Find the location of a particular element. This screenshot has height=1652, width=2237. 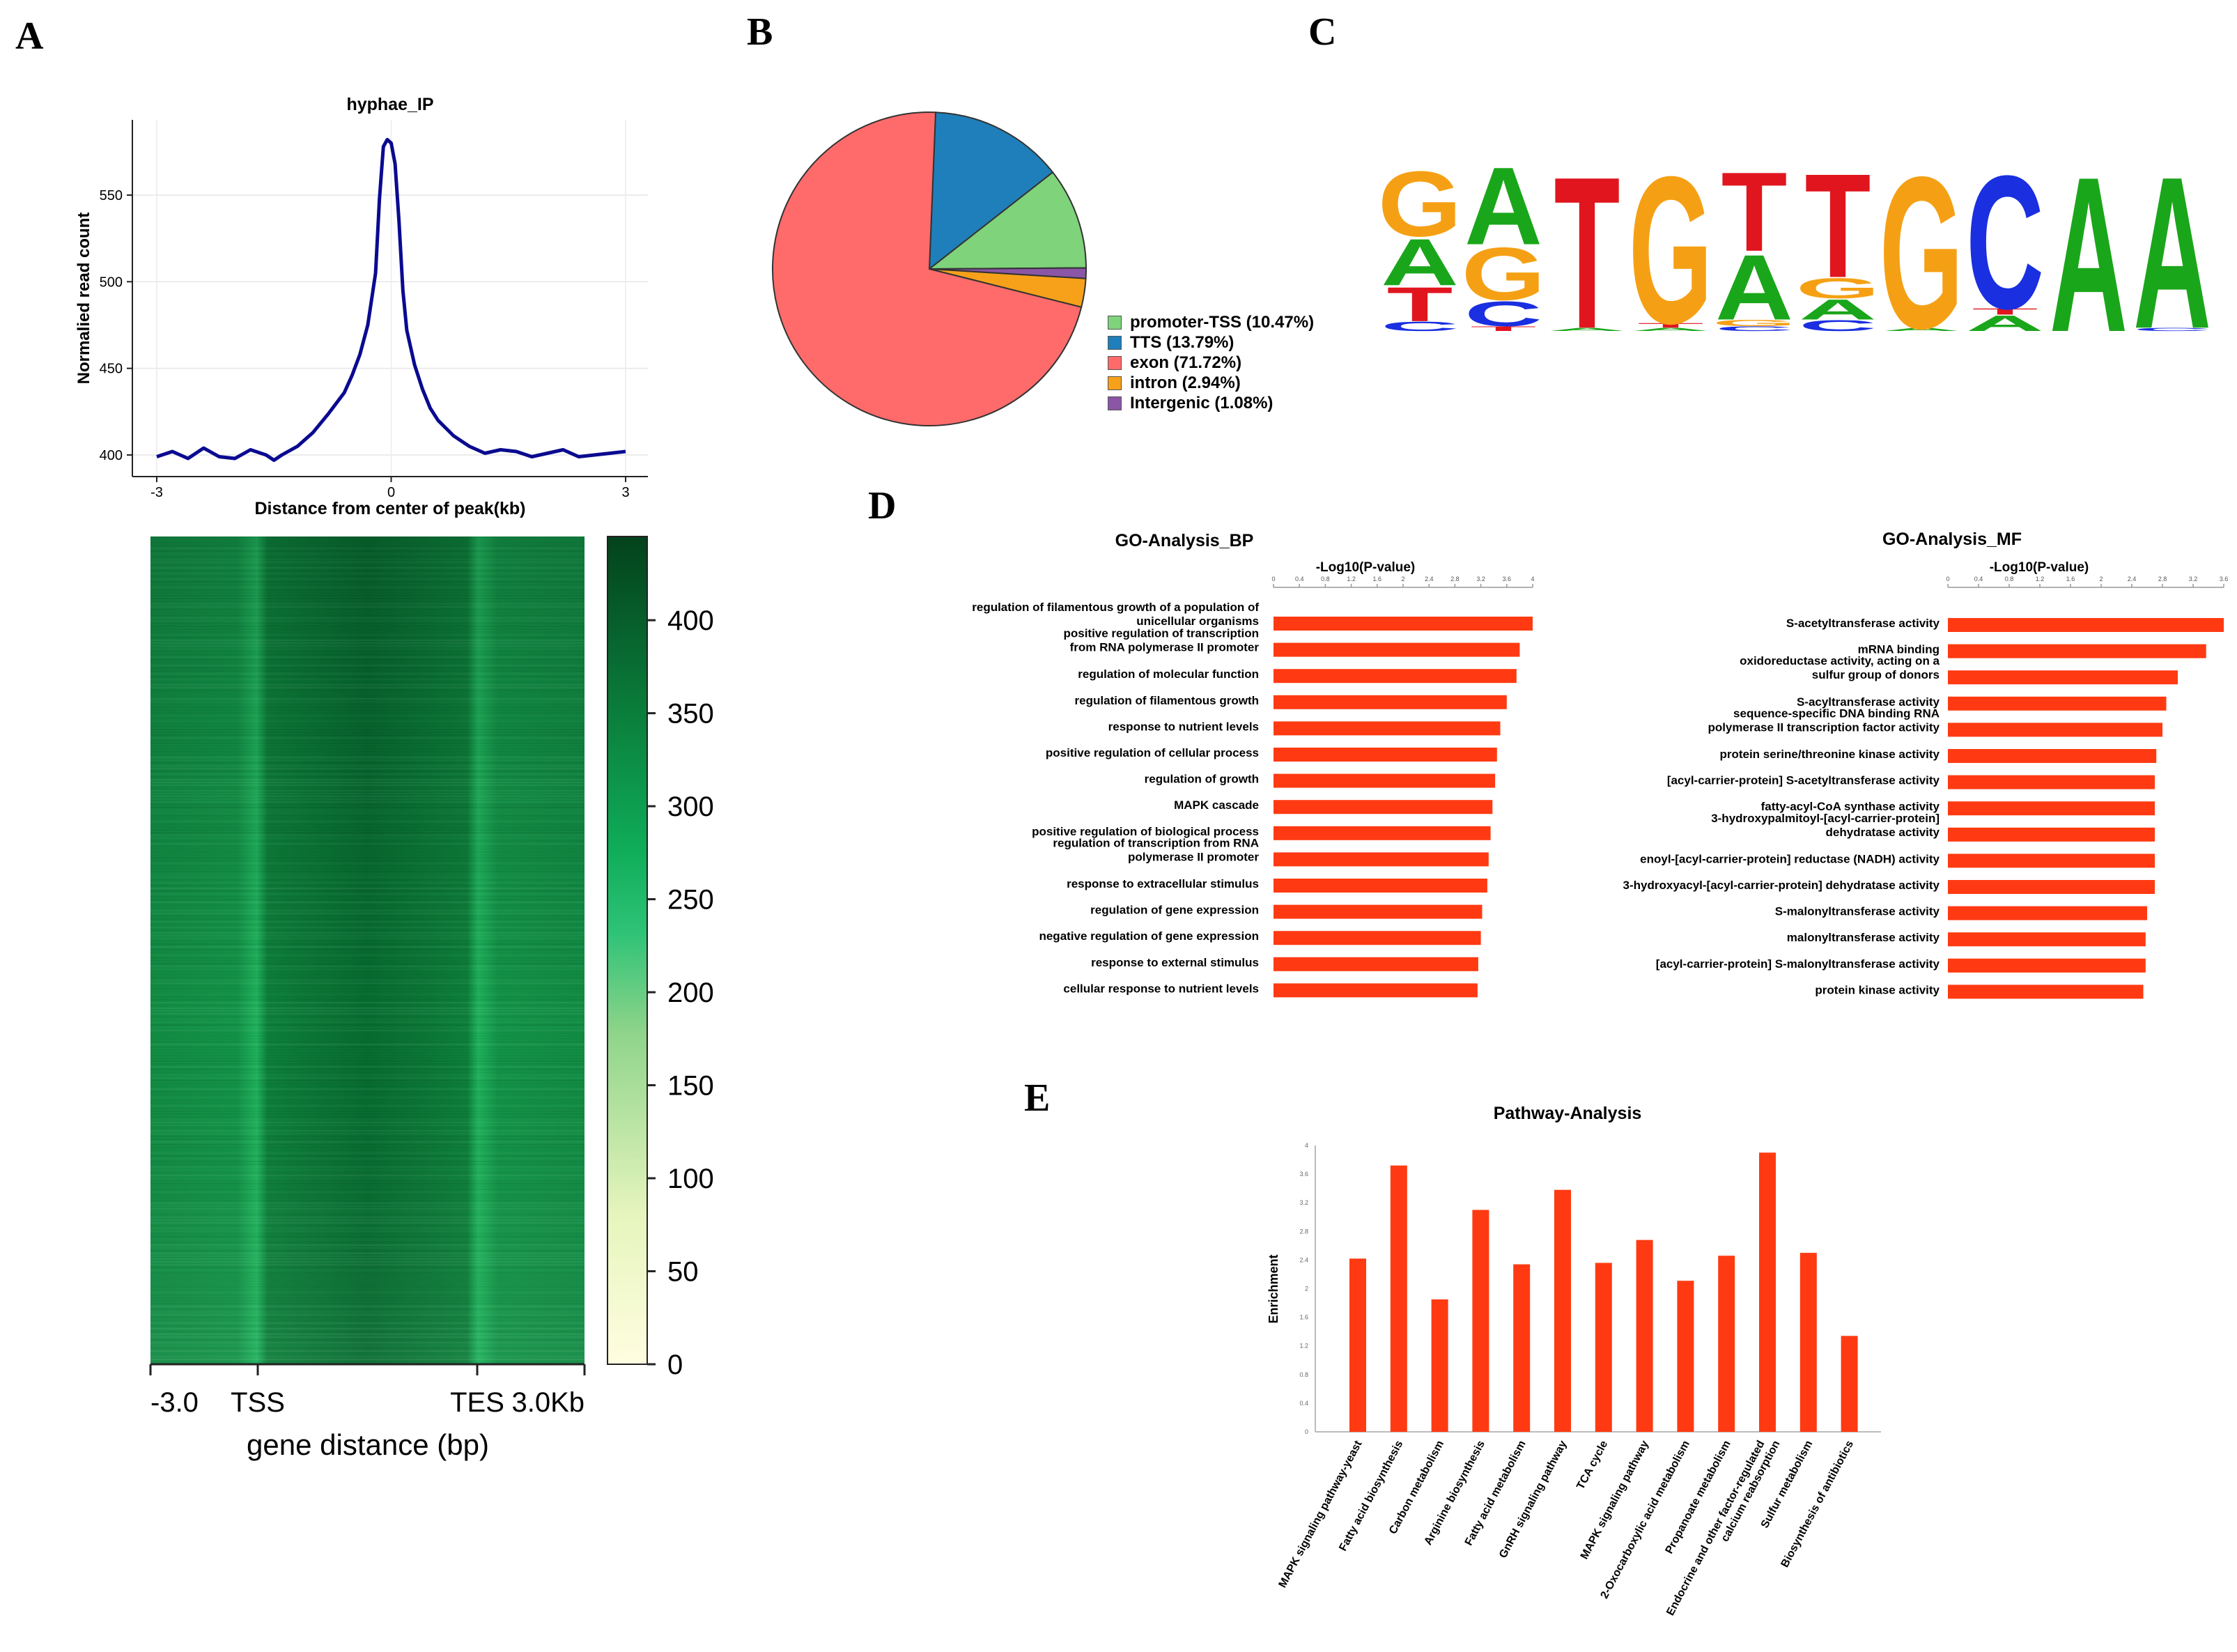

profile-x-ticks: -3 0 3 is located at coordinates (390, 488).